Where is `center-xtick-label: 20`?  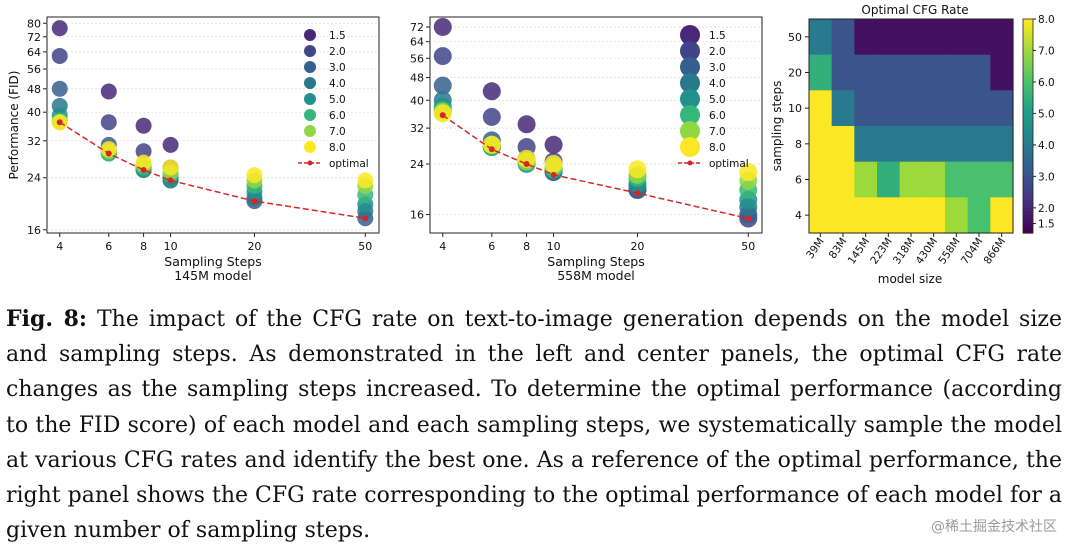 center-xtick-label: 20 is located at coordinates (637, 246).